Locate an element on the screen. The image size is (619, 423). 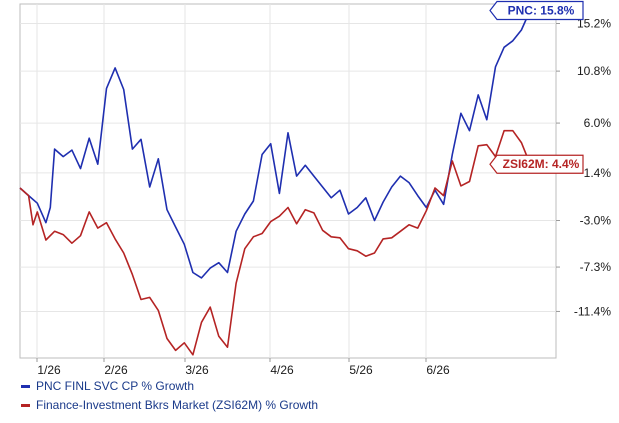
y-tick-label: -7.3% is located at coordinates (596, 267).